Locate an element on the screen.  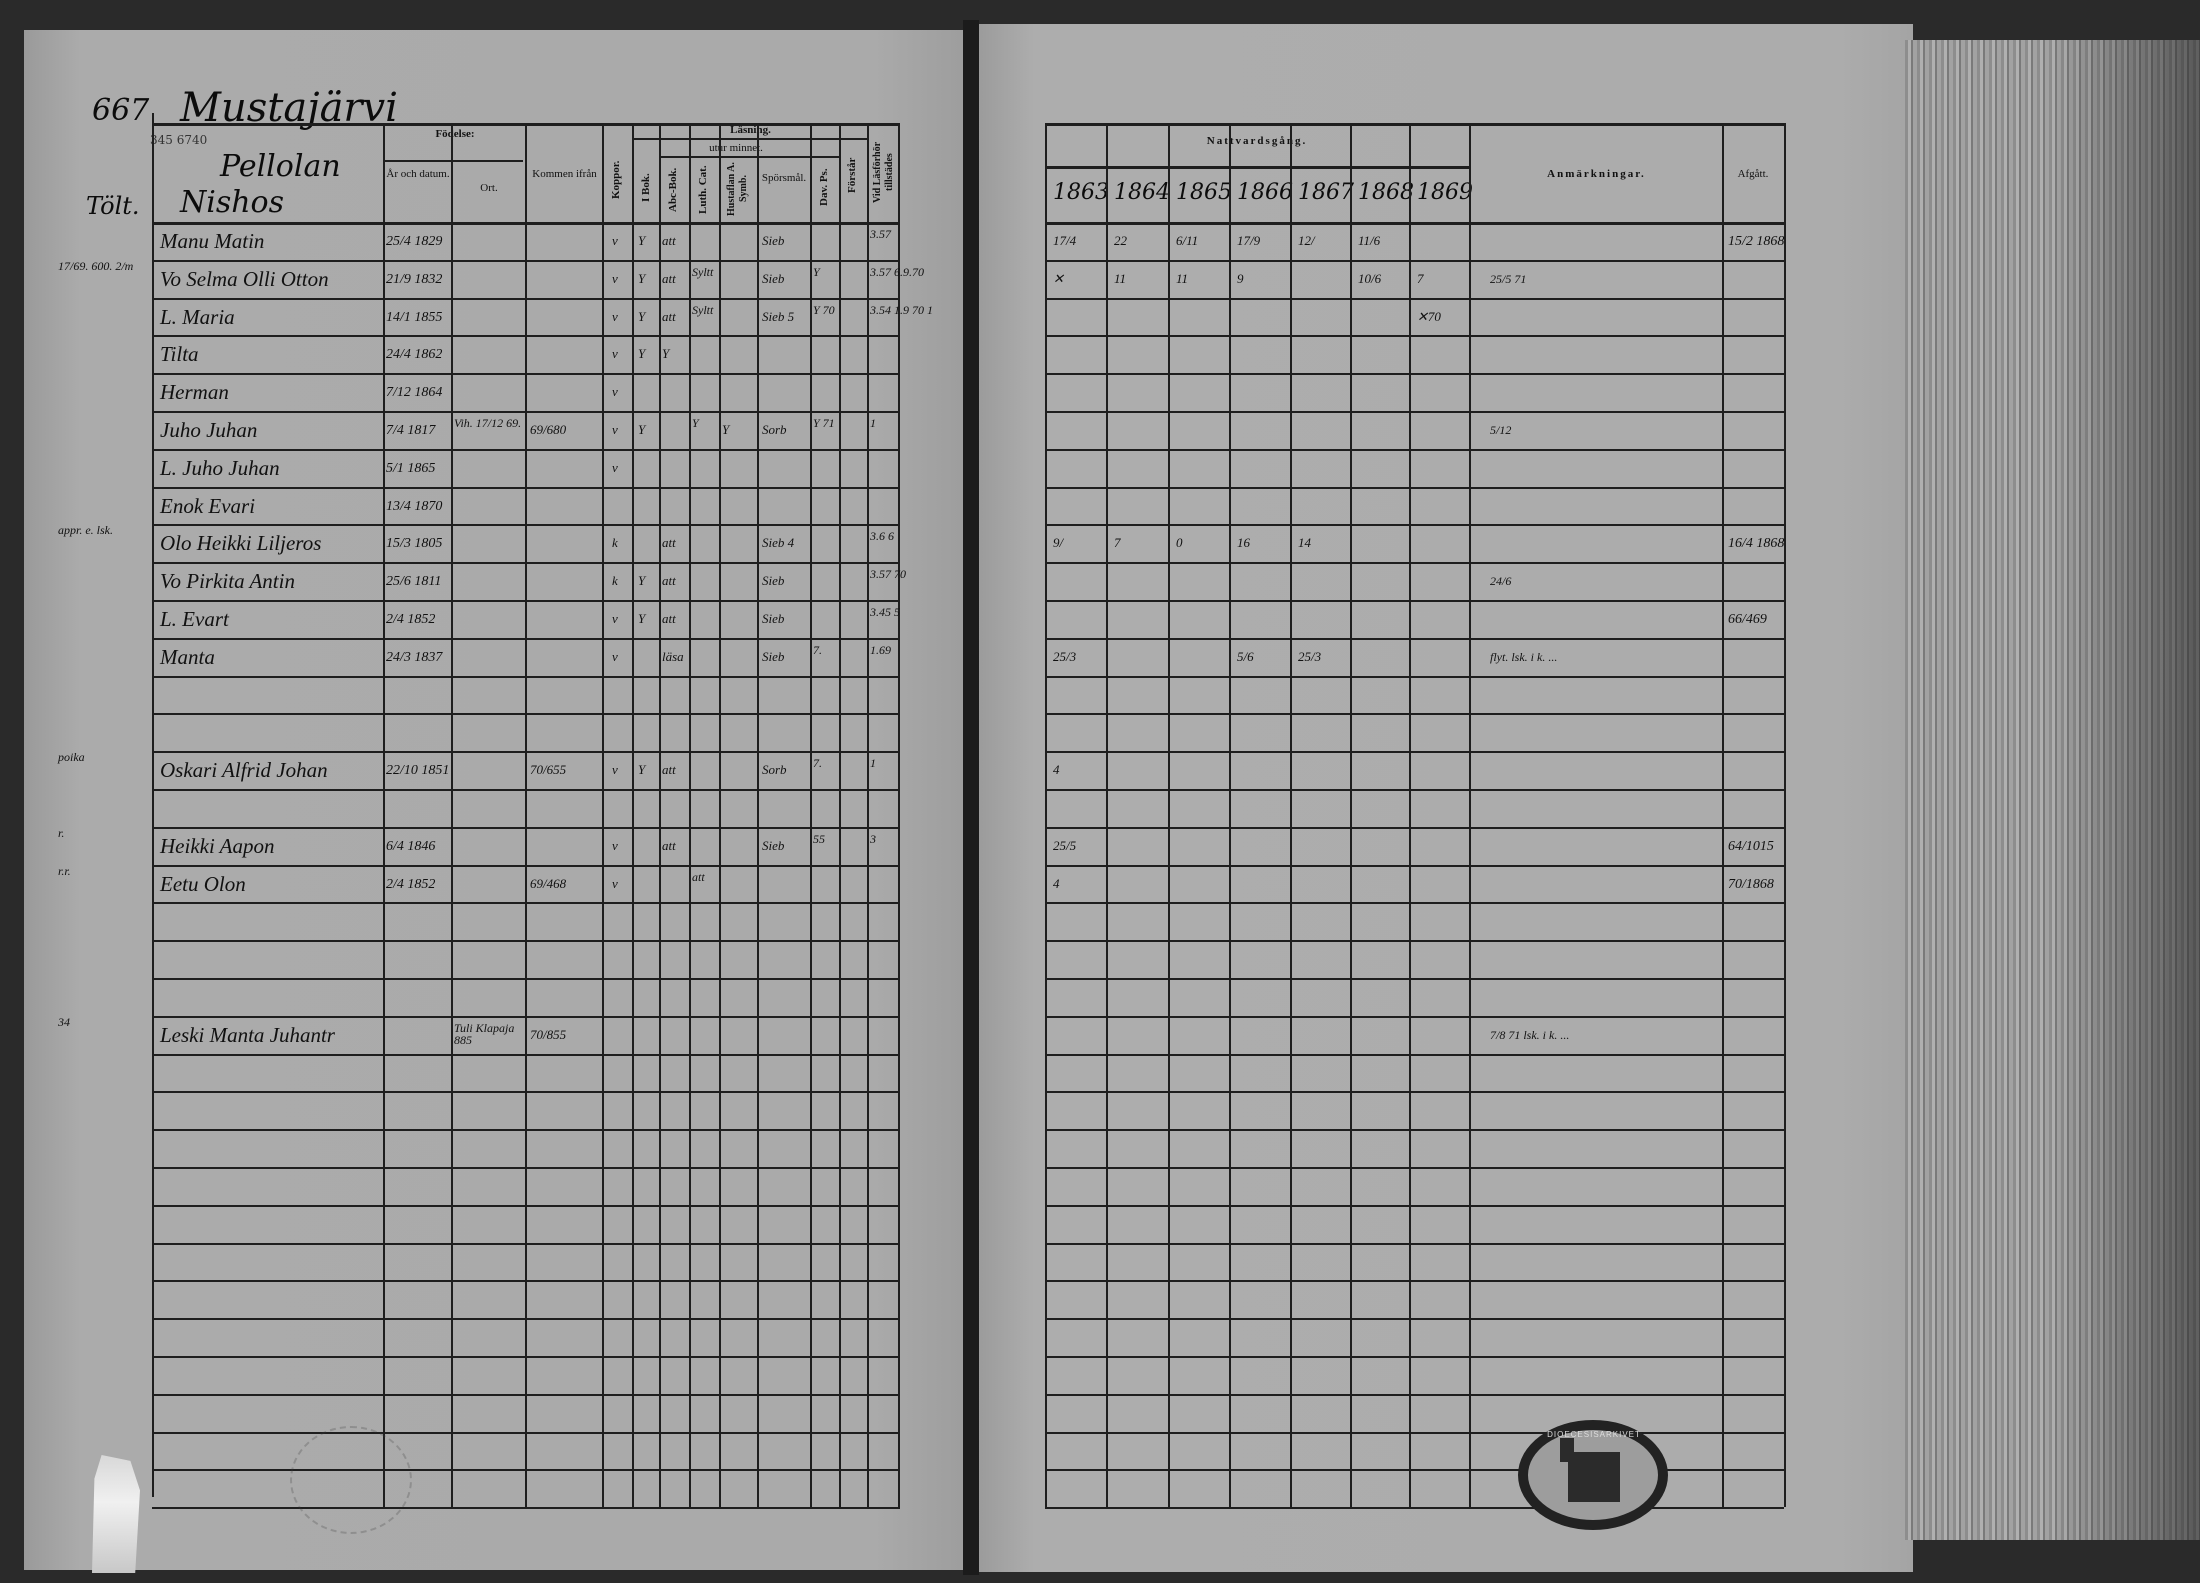
catechetical-meeting: 3.57 6.9.70 is located at coordinates (897, 271).